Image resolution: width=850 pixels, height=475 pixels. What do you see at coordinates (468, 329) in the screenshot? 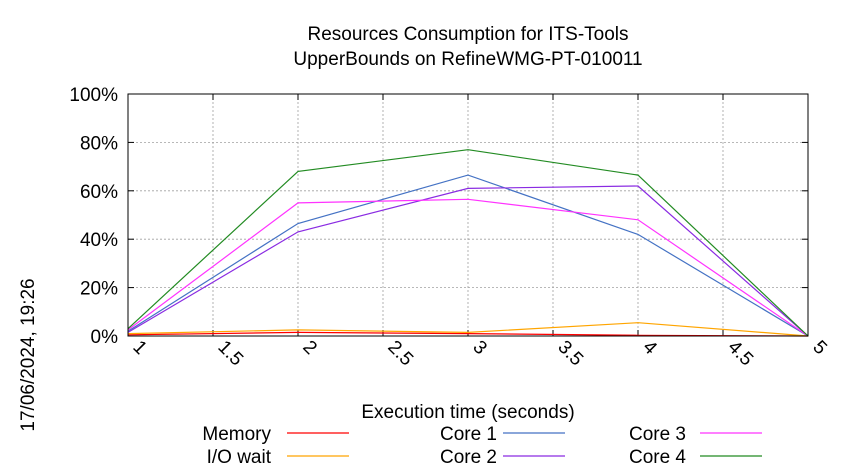
I see `series-line-i-o-wait` at bounding box center [468, 329].